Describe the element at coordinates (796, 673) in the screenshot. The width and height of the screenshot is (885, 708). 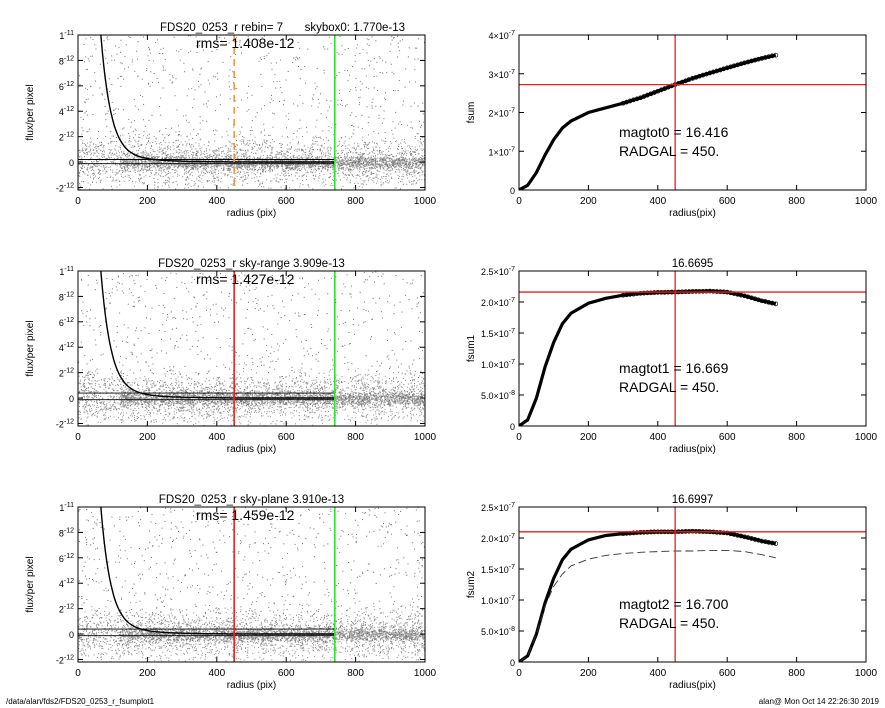
I see `fsum-bot-xtick-label: 800` at that location.